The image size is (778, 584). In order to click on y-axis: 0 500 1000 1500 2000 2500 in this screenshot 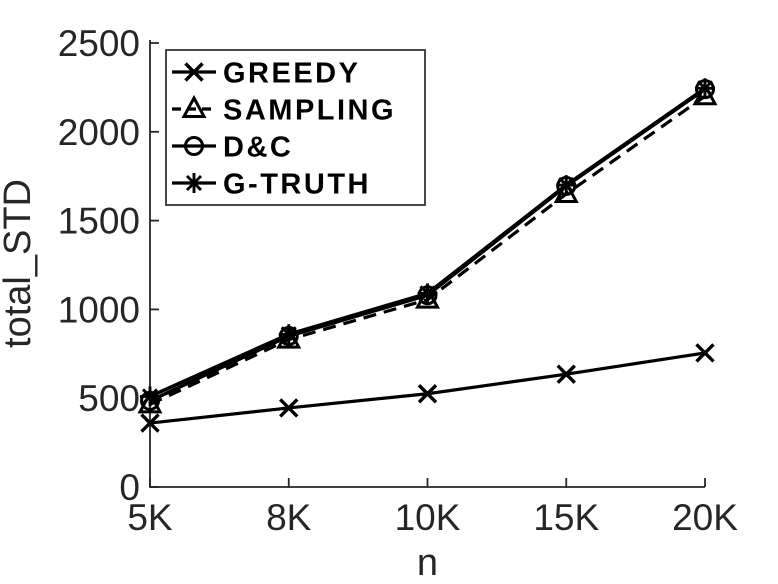, I will do `click(108, 265)`.